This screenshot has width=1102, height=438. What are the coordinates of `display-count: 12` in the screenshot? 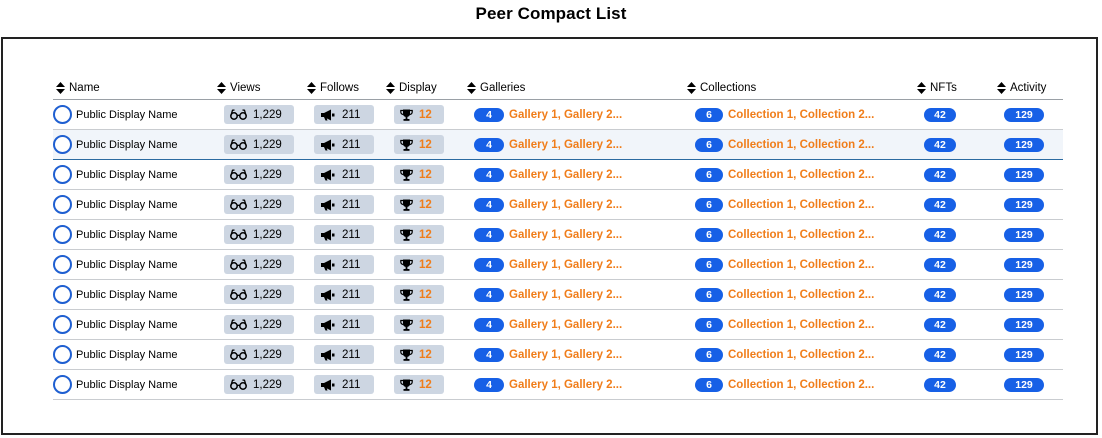 It's located at (425, 294).